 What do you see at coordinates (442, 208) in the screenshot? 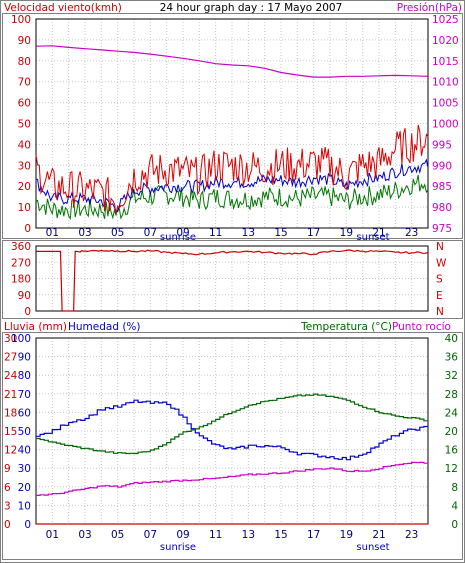
I see `y-tick-label: 980` at bounding box center [442, 208].